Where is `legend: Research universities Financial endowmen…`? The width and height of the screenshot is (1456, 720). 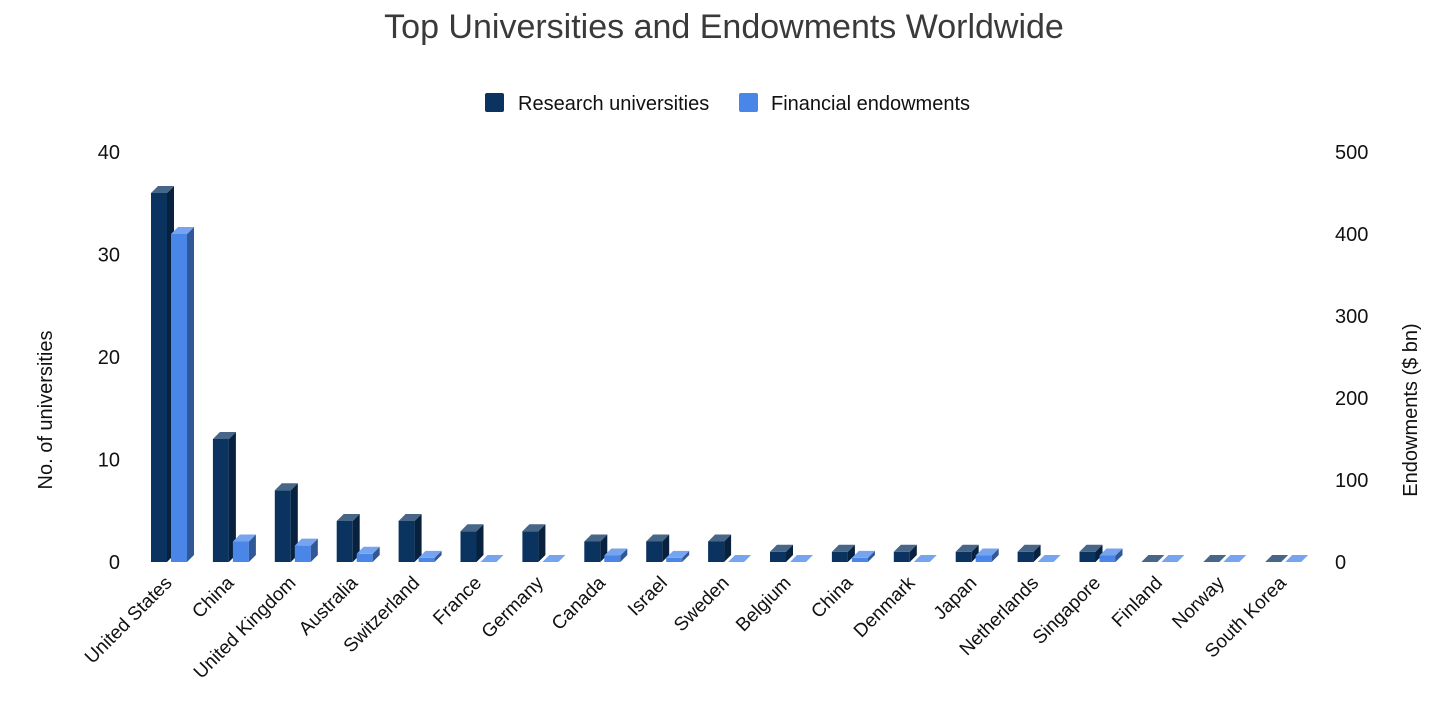
legend: Research universities Financial endowmen… is located at coordinates (727, 104).